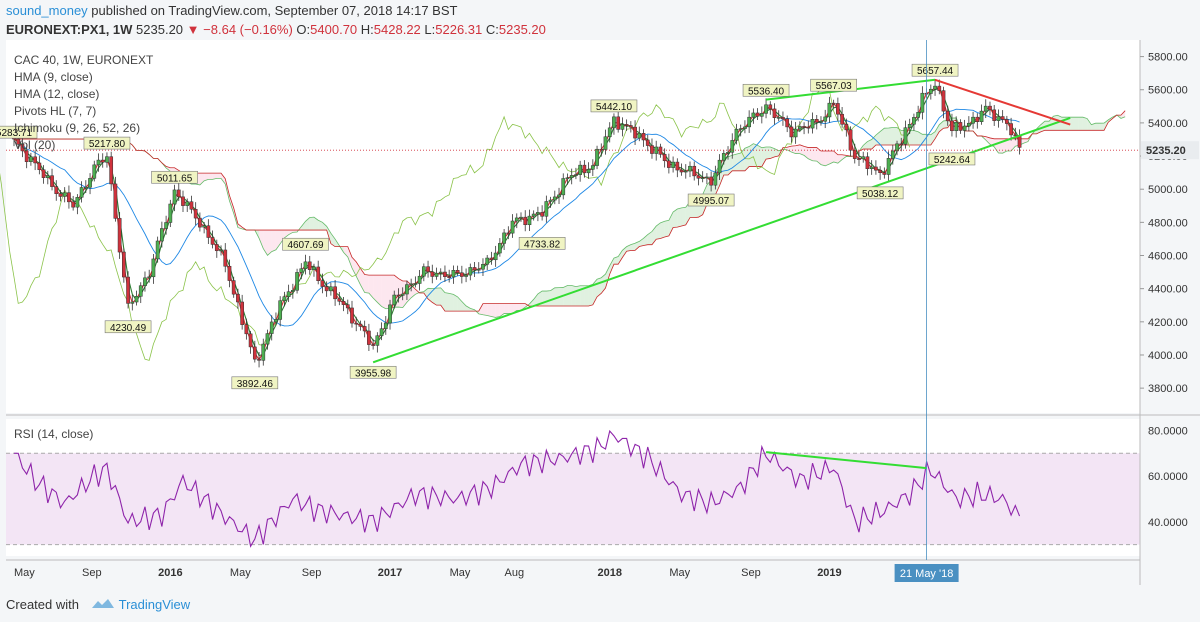  I want to click on pivot-label: 5657.44, so click(935, 71).